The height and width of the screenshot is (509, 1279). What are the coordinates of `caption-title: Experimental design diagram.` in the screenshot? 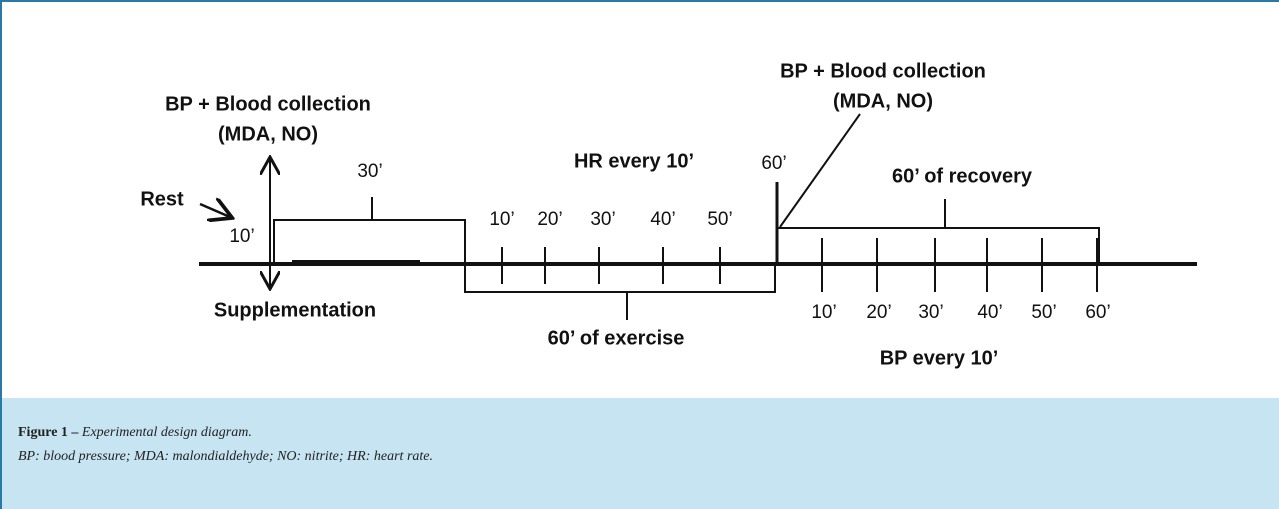 It's located at (166, 432).